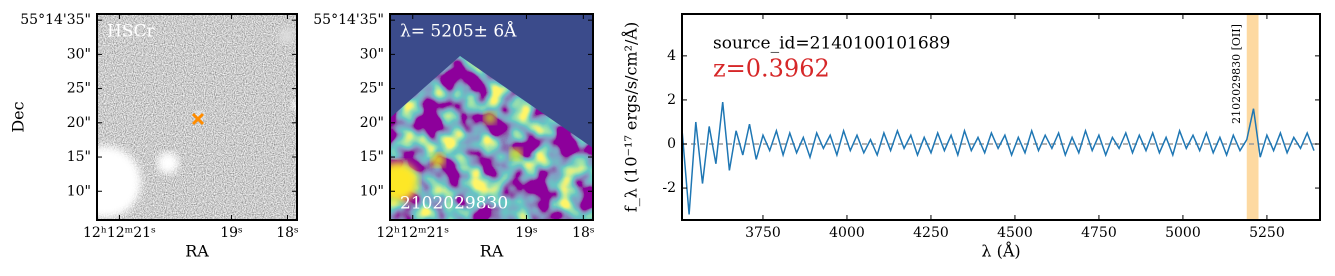  What do you see at coordinates (831, 44) in the screenshot?
I see `annotation: source_id=2140100101689` at bounding box center [831, 44].